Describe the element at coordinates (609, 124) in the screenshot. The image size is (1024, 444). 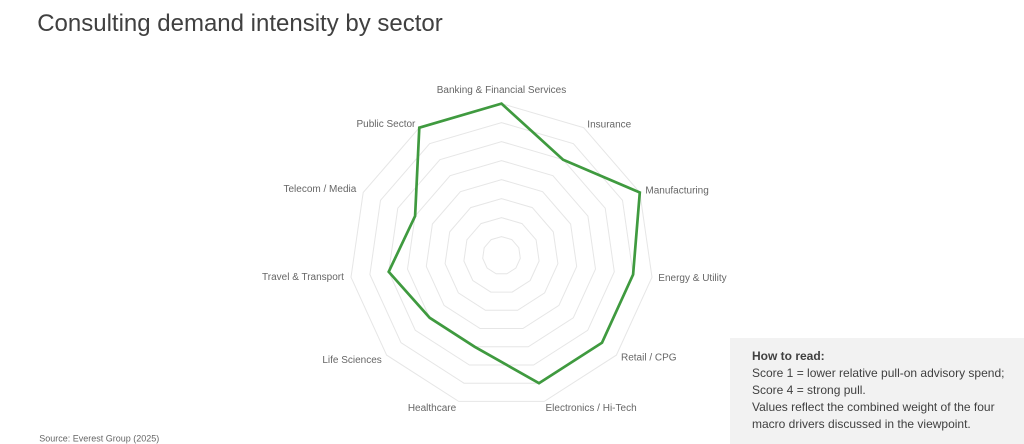
I see `svg-text: Insurance` at that location.